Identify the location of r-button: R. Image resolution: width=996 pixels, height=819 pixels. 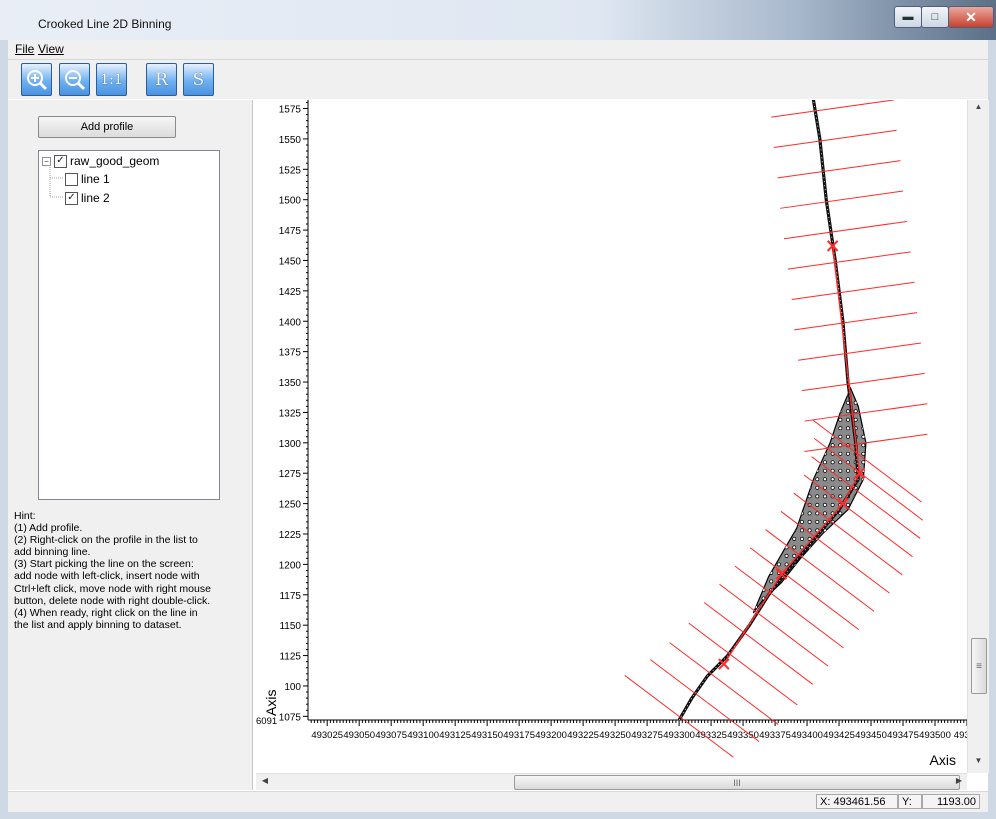
(161, 79).